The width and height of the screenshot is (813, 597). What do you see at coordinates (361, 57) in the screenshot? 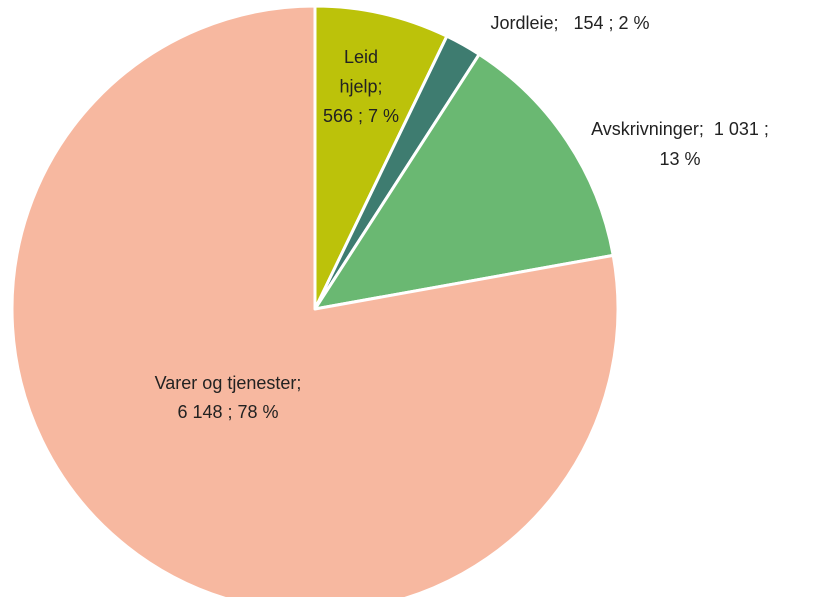
I see `data-label-line: Leid` at bounding box center [361, 57].